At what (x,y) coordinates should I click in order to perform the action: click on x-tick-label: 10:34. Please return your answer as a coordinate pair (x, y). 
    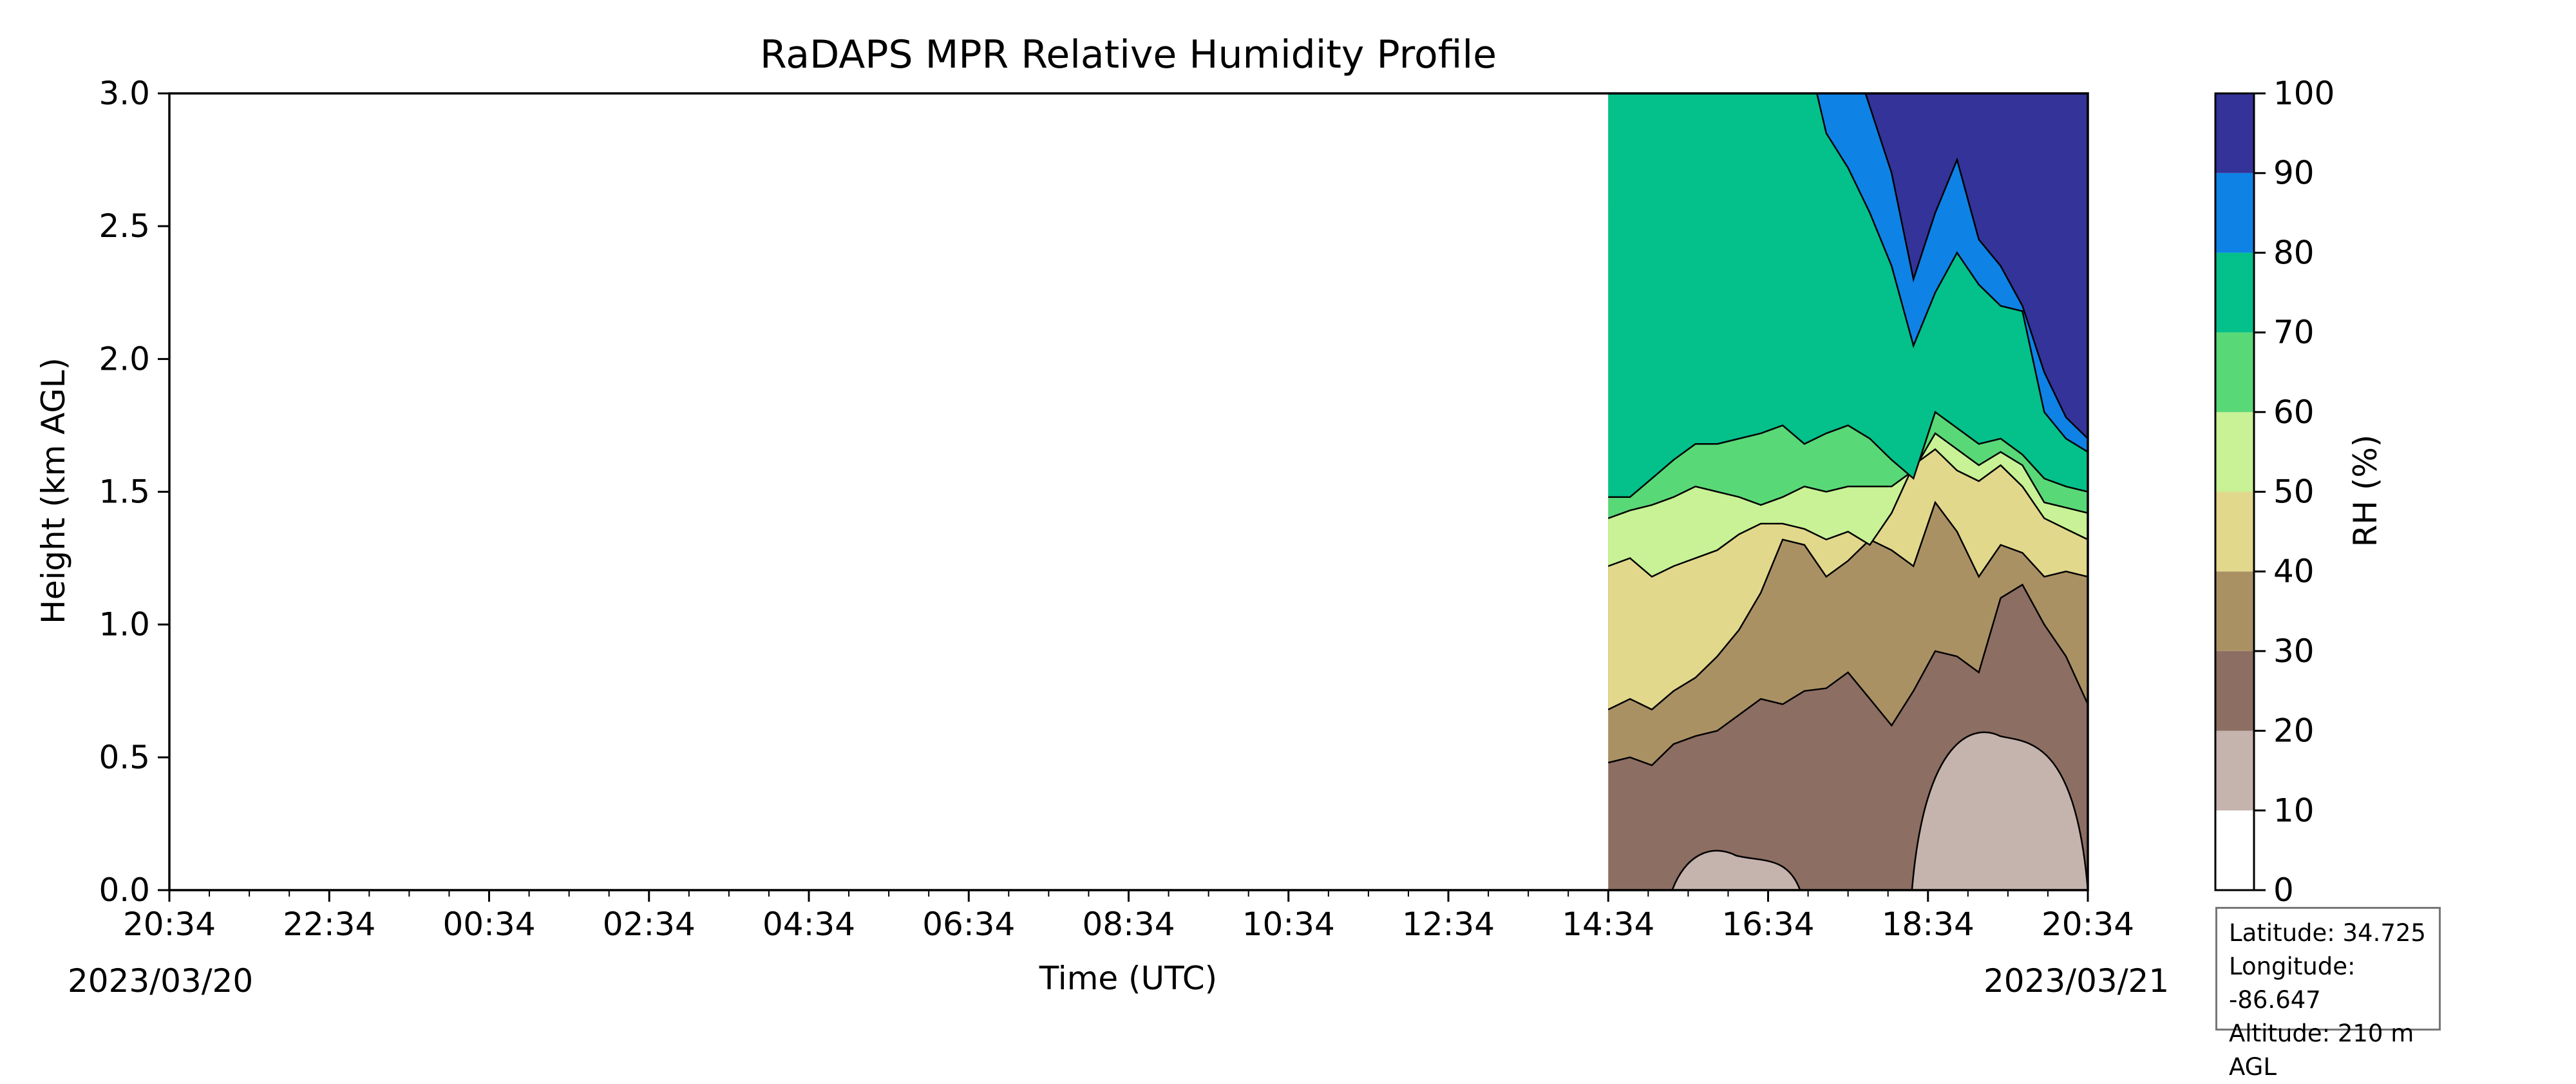
    Looking at the image, I should click on (1288, 924).